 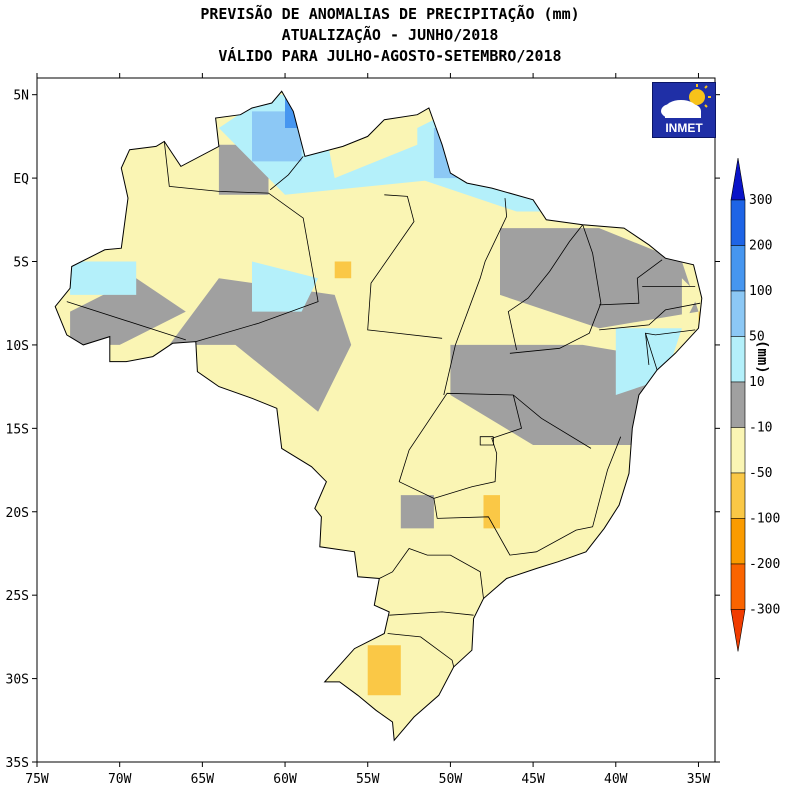 I want to click on colorbar: 300 200 100 50 10 -10 -50 -100 -200 -300, so click(x=755, y=404).